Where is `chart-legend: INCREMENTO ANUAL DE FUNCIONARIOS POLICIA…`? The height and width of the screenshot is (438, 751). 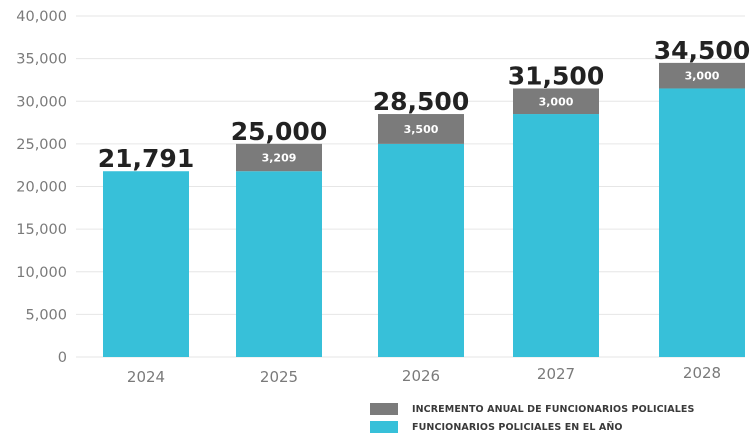
chart-legend: INCREMENTO ANUAL DE FUNCIONARIOS POLICIA… is located at coordinates (532, 420).